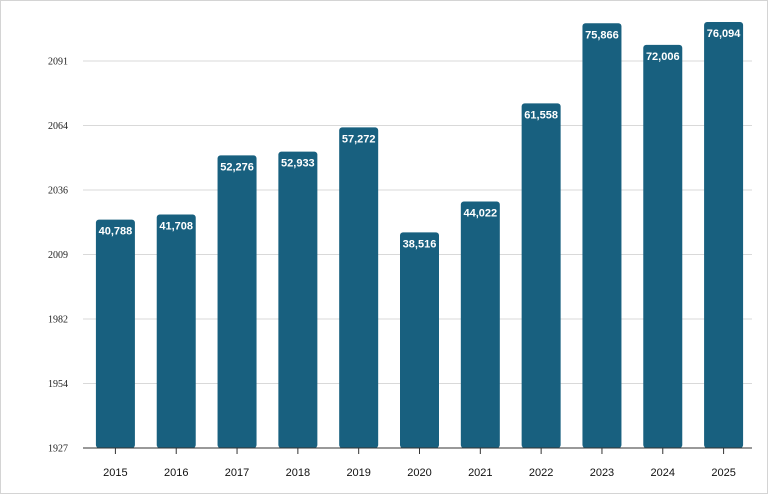  I want to click on bar-value-label: 38,516, so click(420, 244).